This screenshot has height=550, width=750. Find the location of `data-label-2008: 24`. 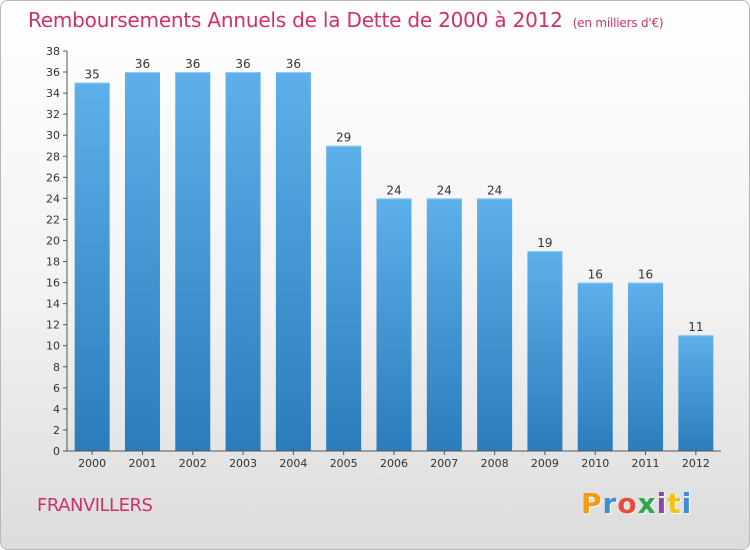

data-label-2008: 24 is located at coordinates (494, 190).